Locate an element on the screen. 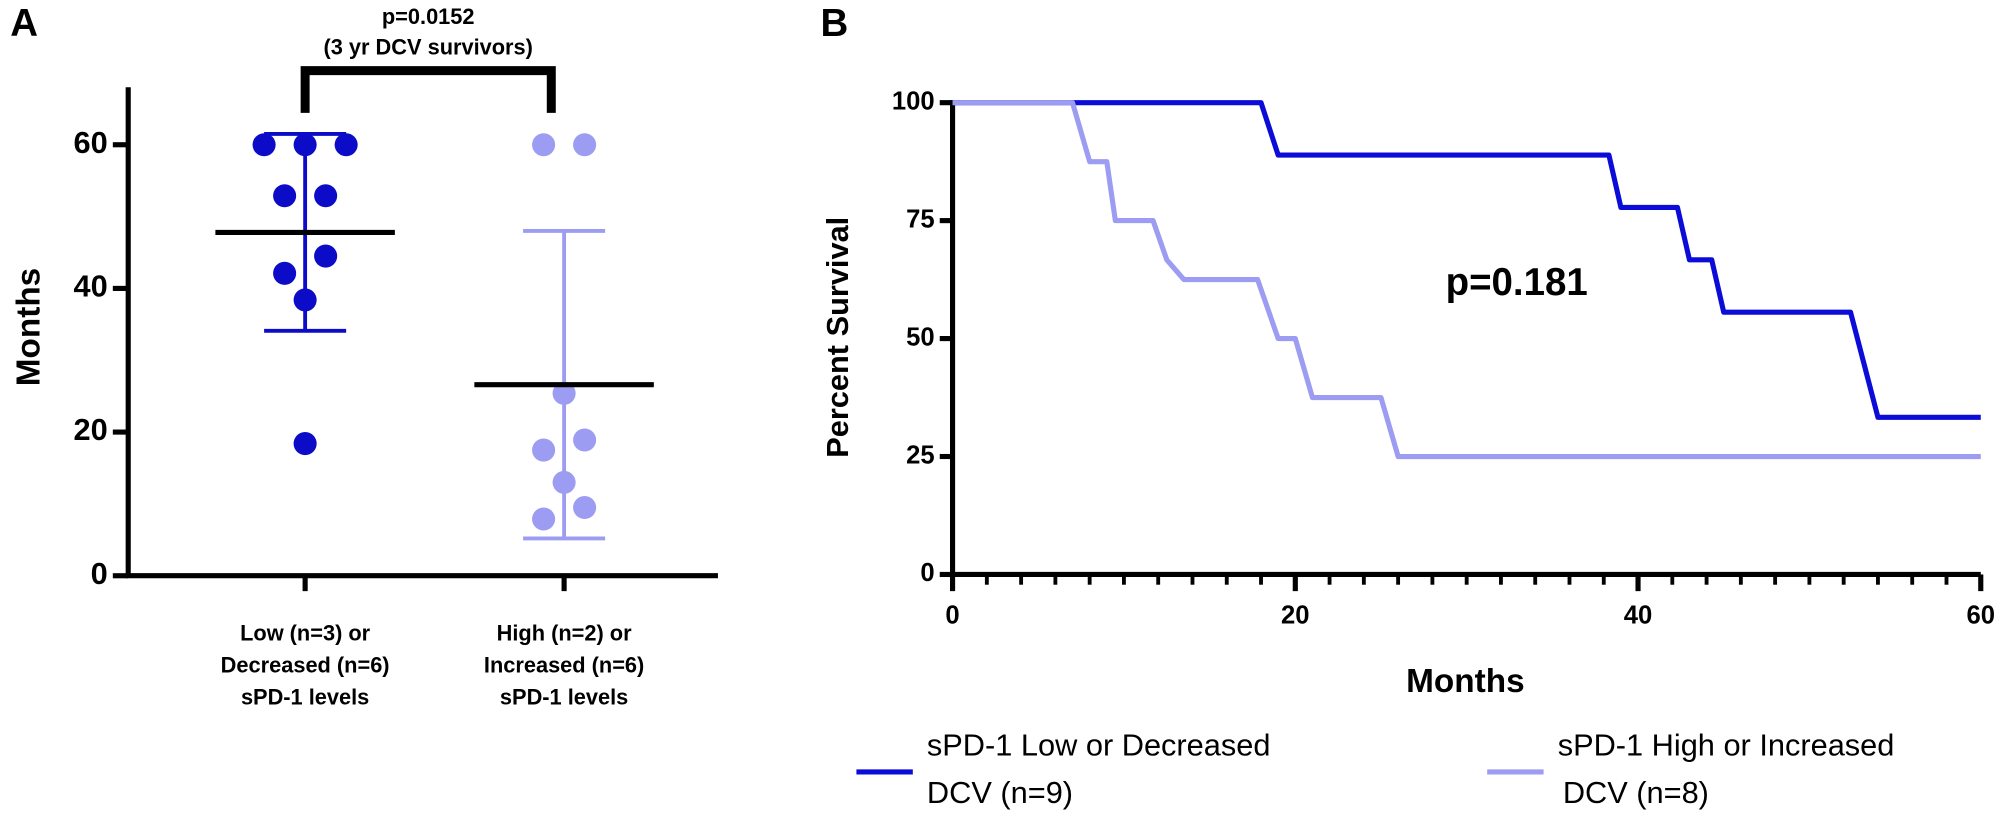 The image size is (2000, 822). x-tick-label: Low (n=3) or is located at coordinates (305, 632).